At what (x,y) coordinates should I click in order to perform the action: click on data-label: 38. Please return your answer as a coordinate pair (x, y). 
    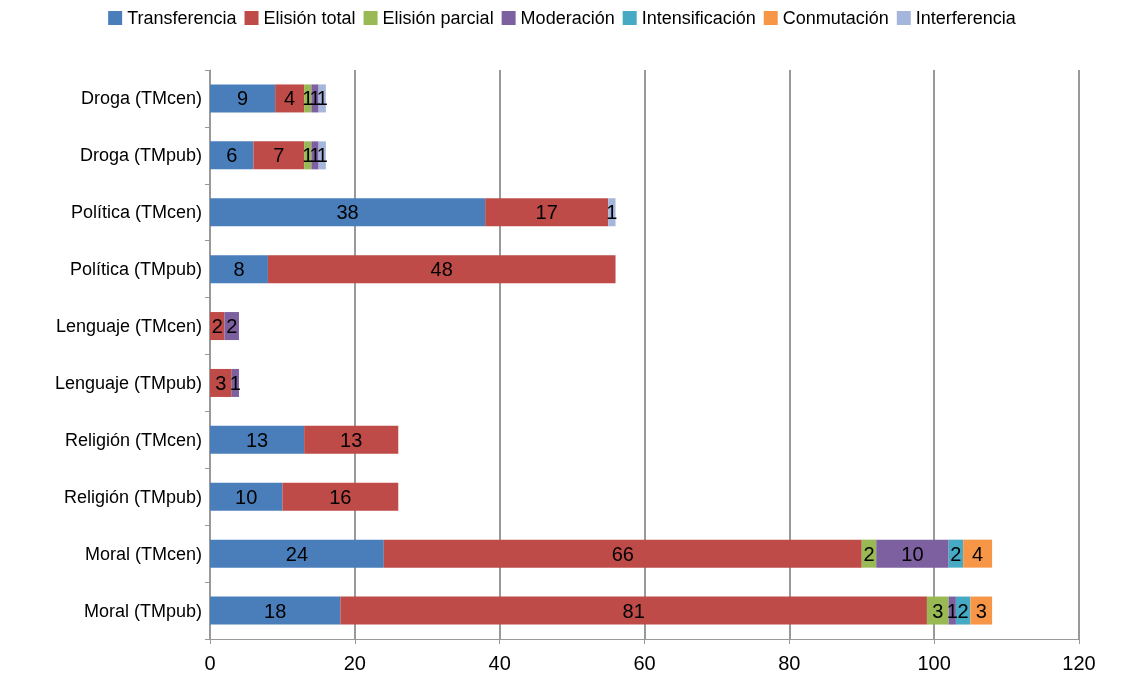
    Looking at the image, I should click on (347, 212).